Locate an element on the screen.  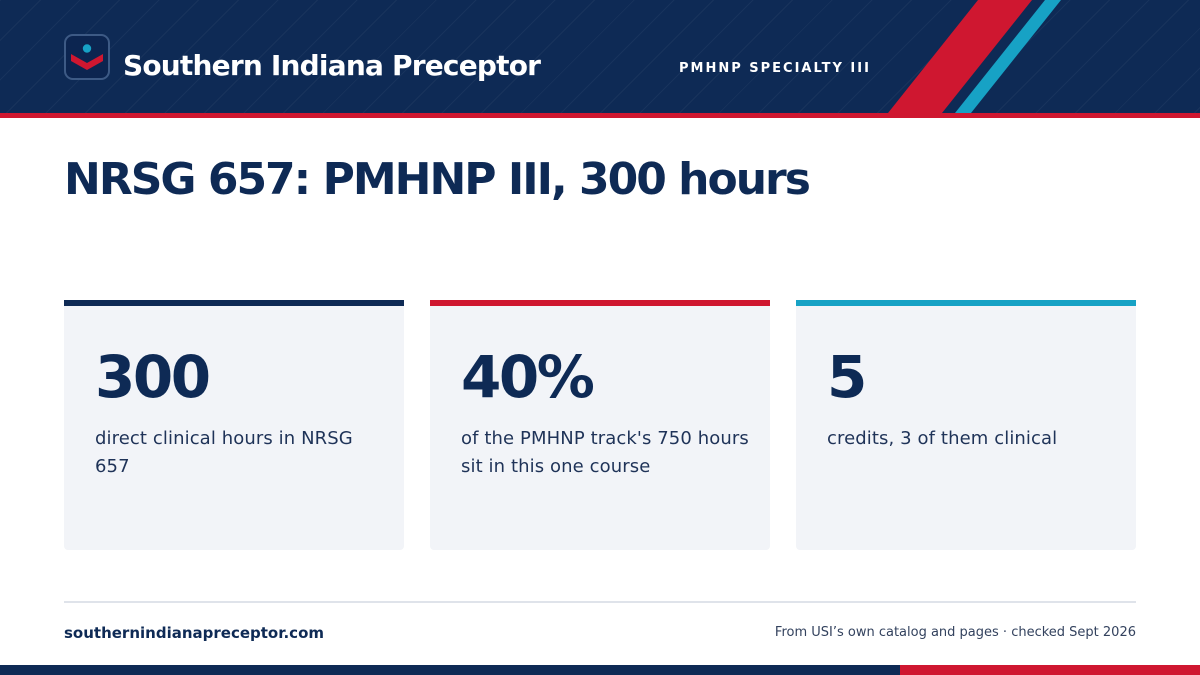
logo is located at coordinates (87, 57).